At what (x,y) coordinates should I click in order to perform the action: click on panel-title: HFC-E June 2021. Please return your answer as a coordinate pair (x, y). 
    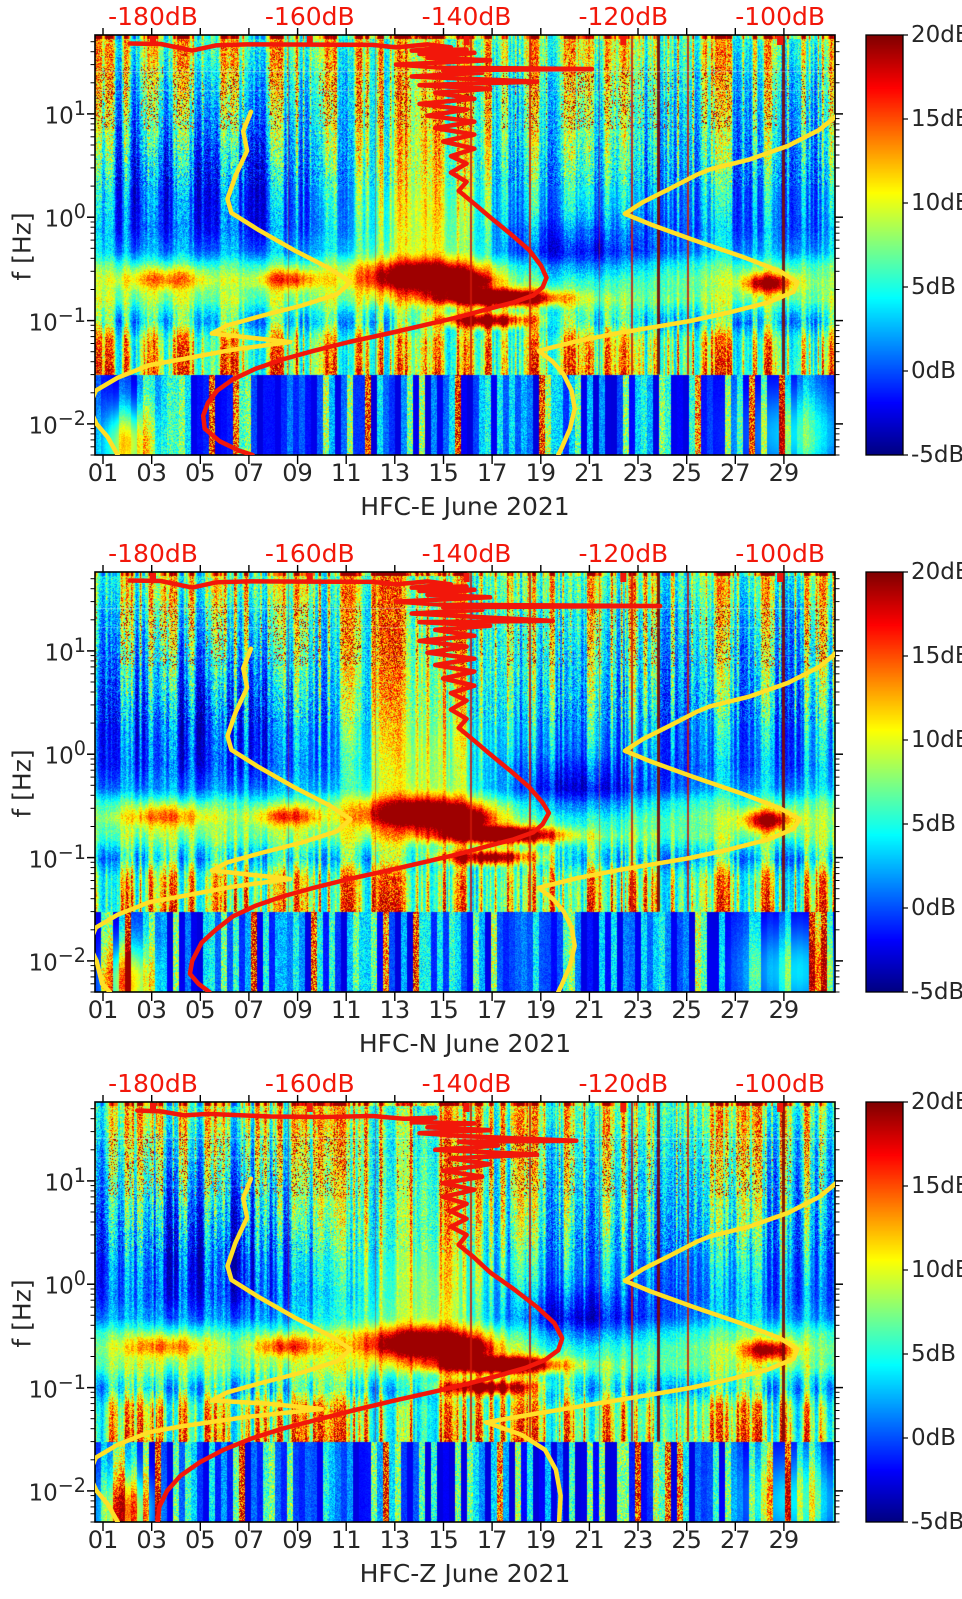
    Looking at the image, I should click on (465, 506).